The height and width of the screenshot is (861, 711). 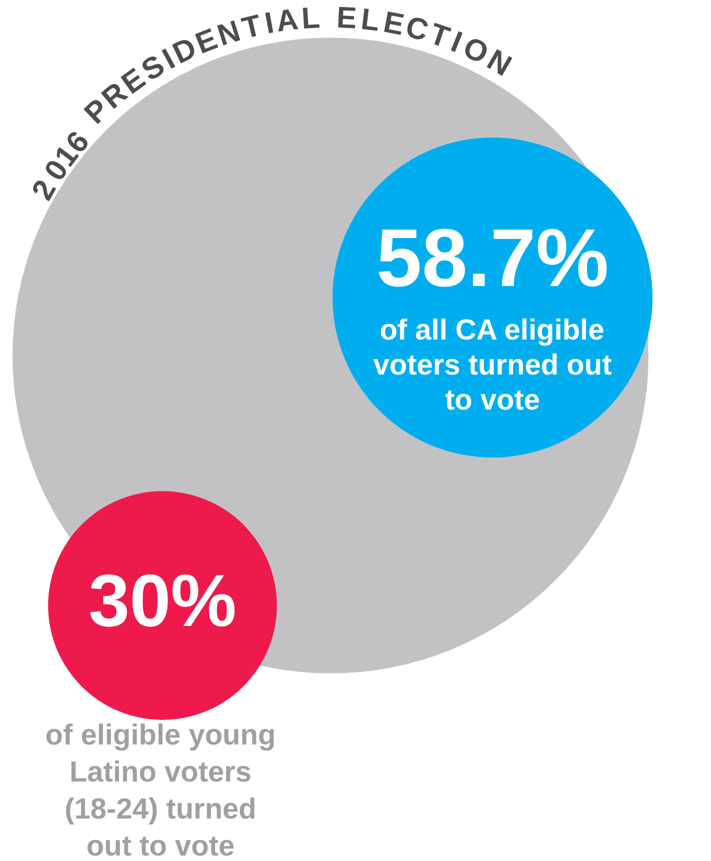 I want to click on data-label: 30%, so click(x=162, y=600).